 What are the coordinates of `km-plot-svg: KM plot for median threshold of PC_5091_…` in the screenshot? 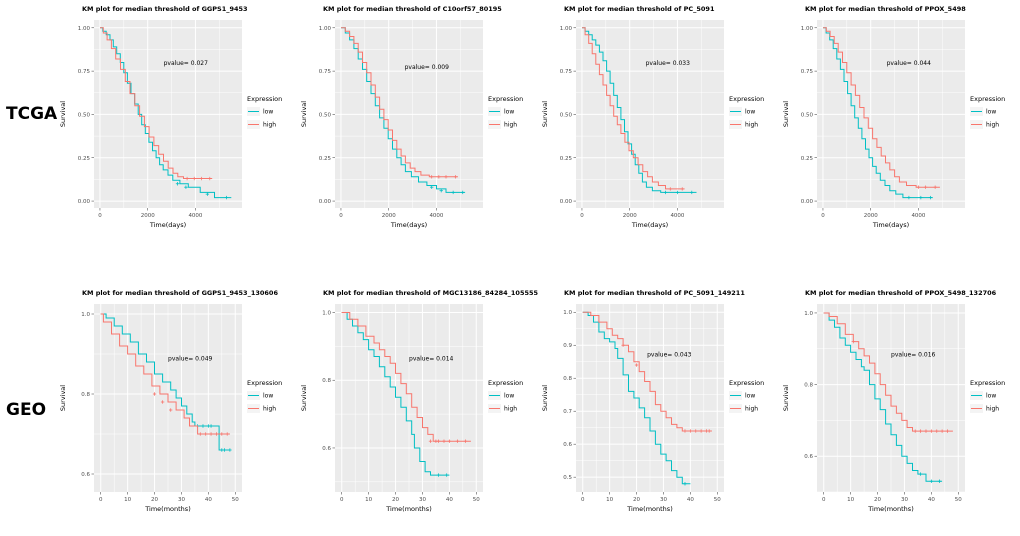 It's located at (652, 401).